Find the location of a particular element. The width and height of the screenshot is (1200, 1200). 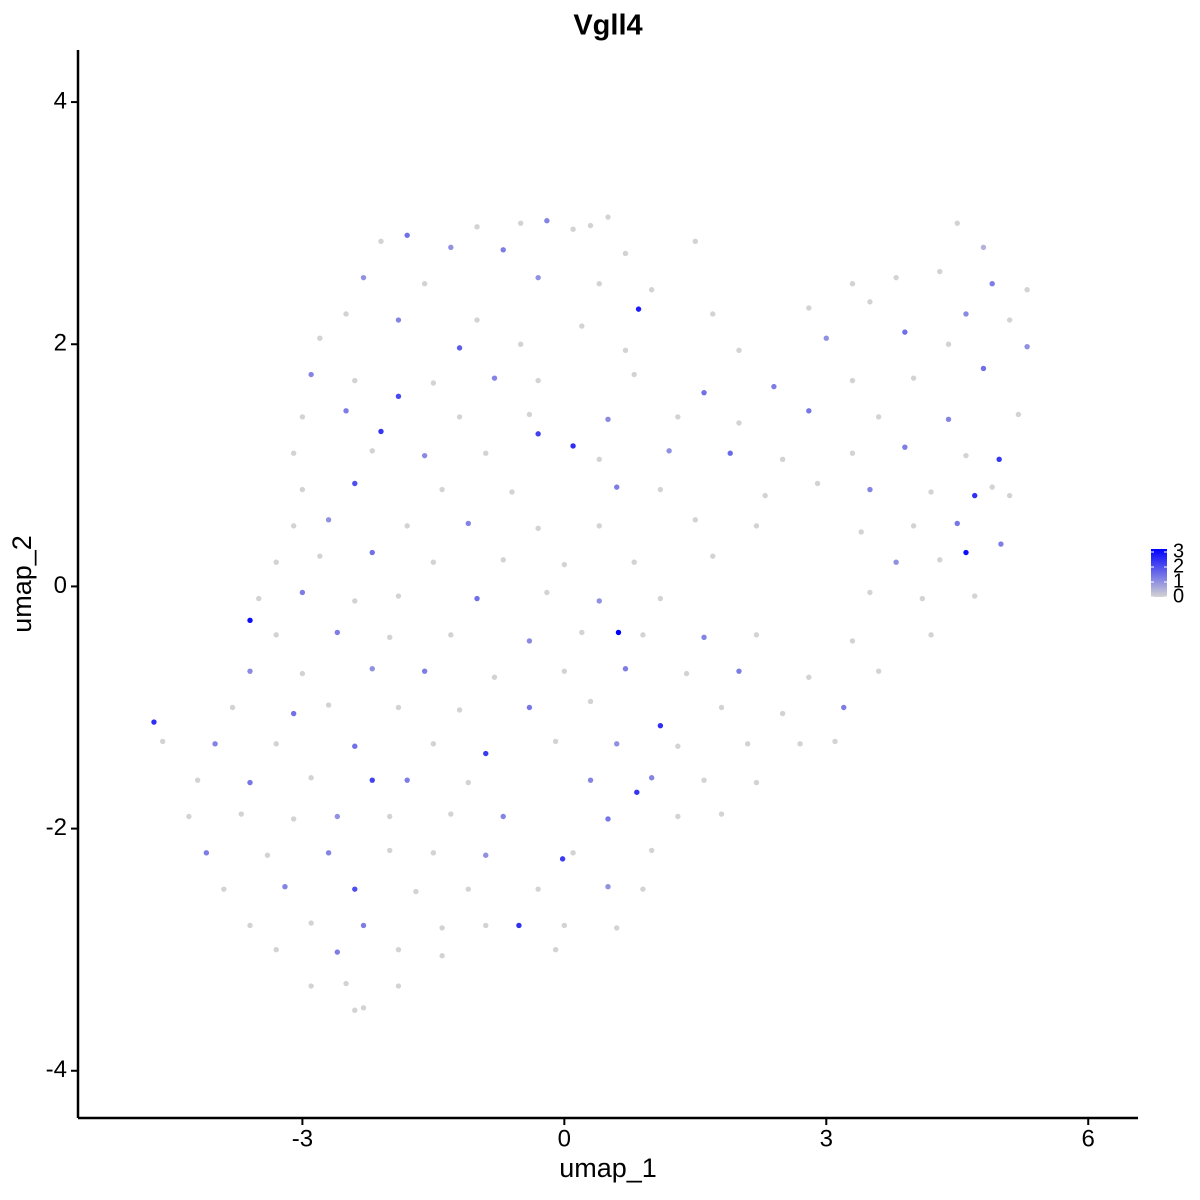

x-tick-label: 0 is located at coordinates (564, 1138).